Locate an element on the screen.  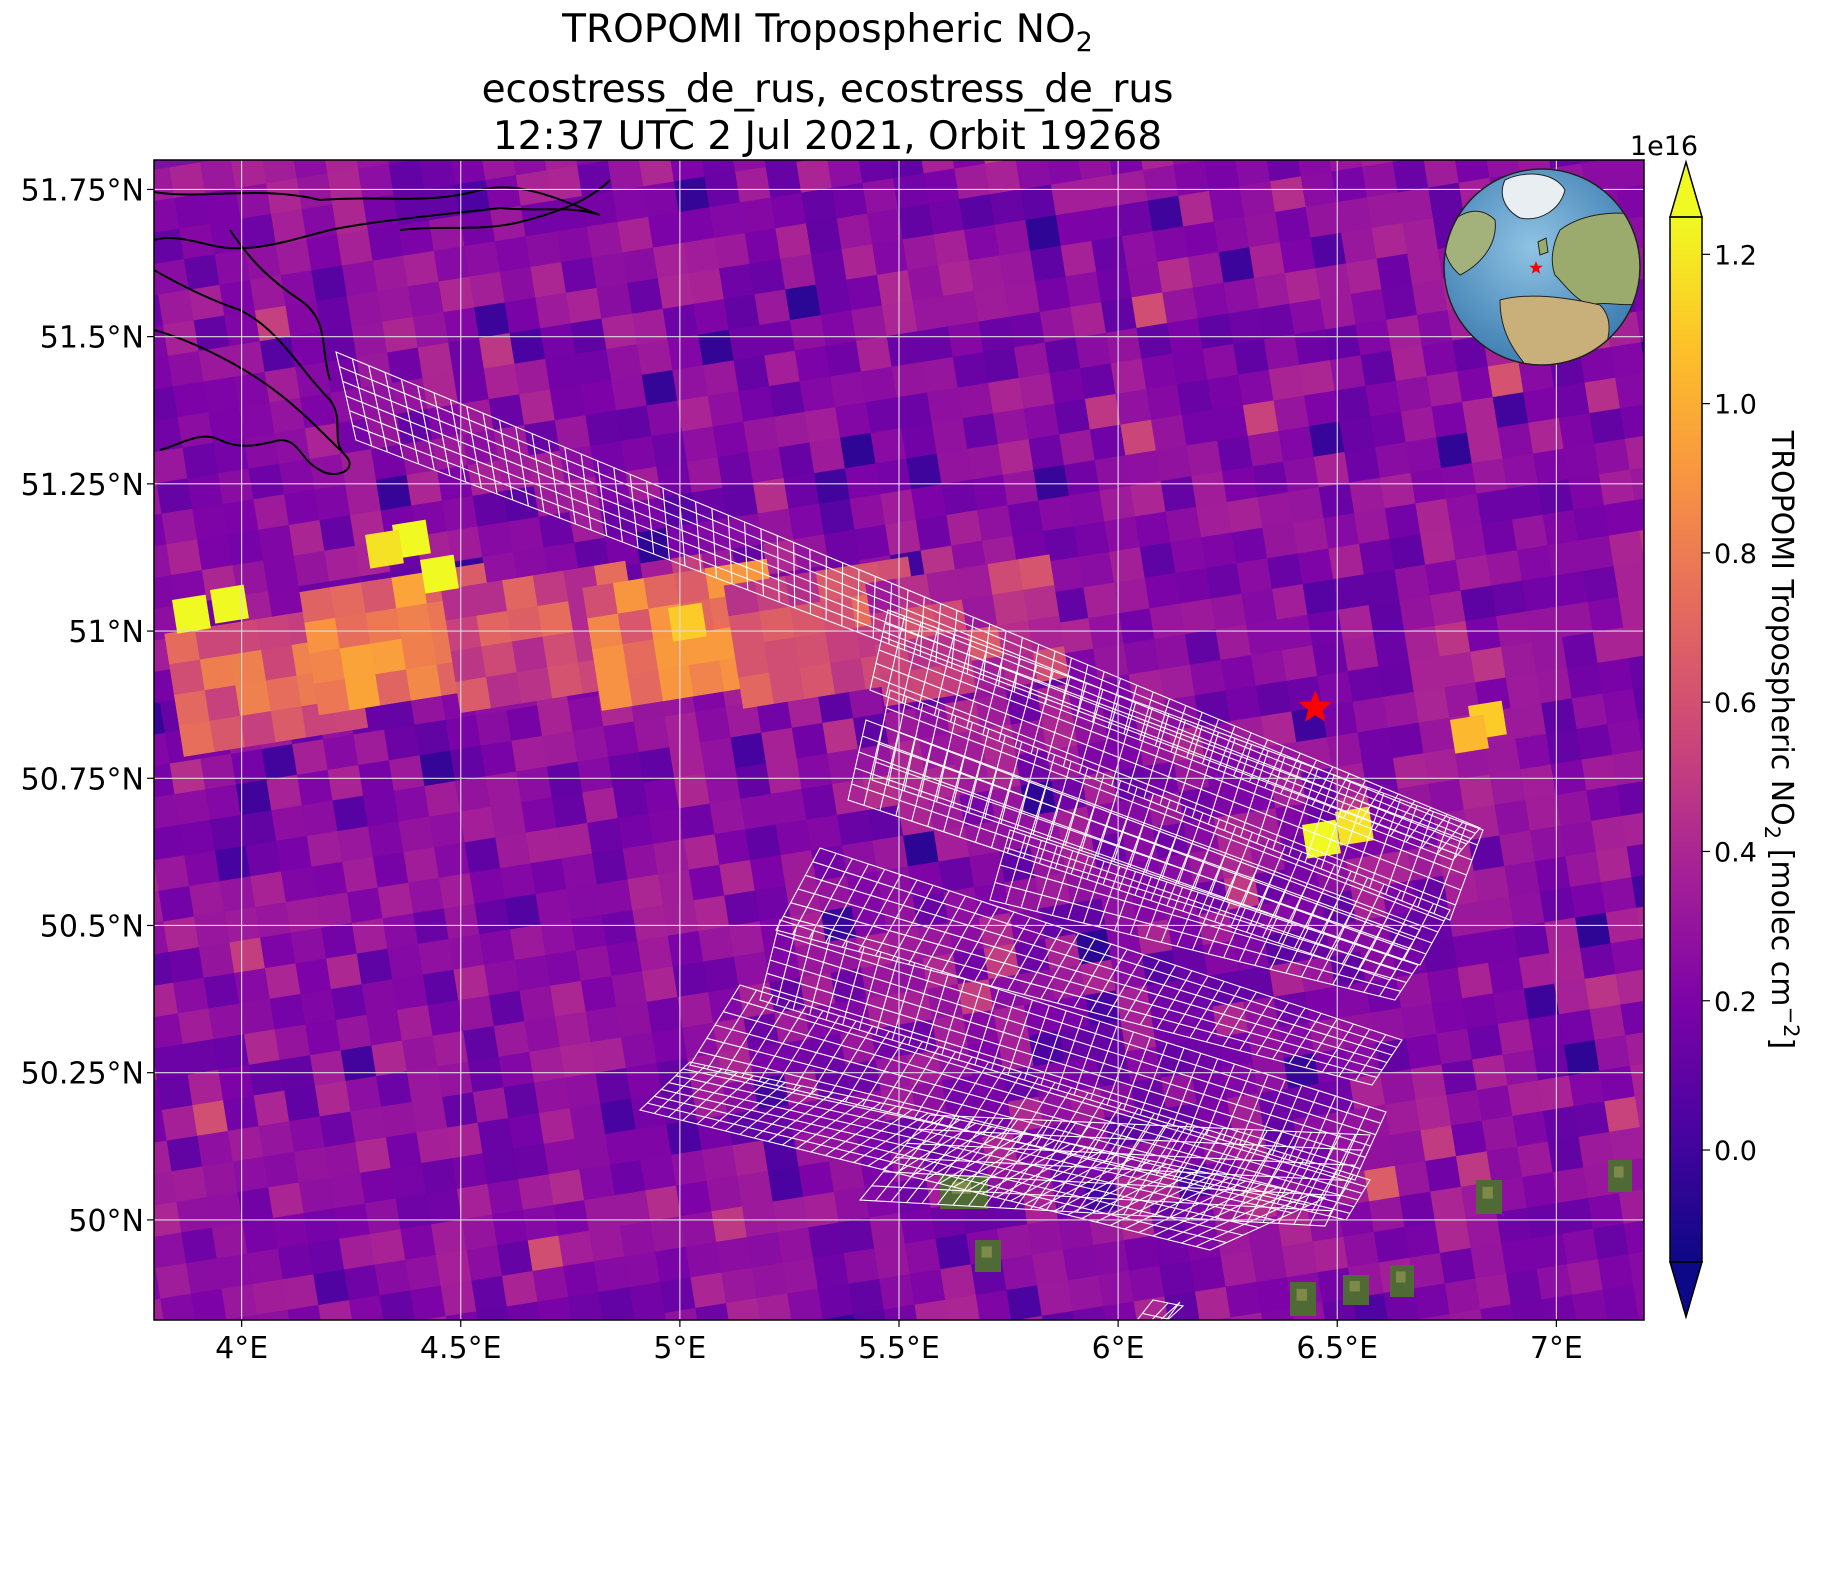
lon-tick-label: 6.5°E is located at coordinates (1337, 1348).